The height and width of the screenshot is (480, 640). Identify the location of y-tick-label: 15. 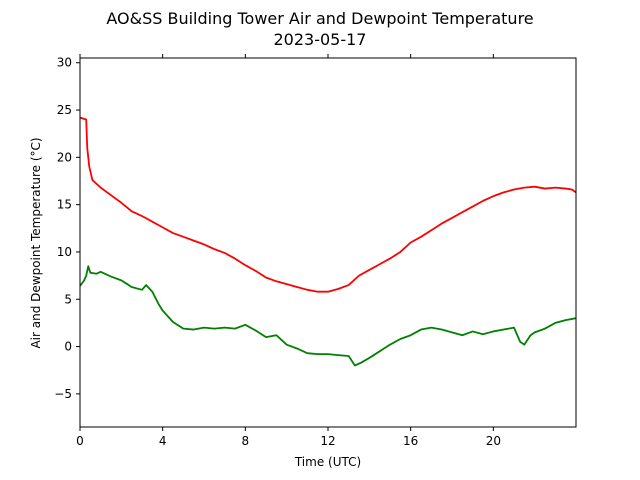
(64, 205).